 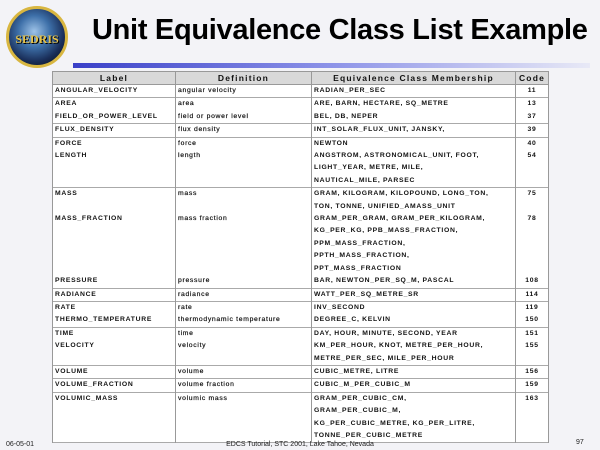 What do you see at coordinates (413, 385) in the screenshot?
I see `membership-cell: CUBIC_M_PER_CUBIC_M` at bounding box center [413, 385].